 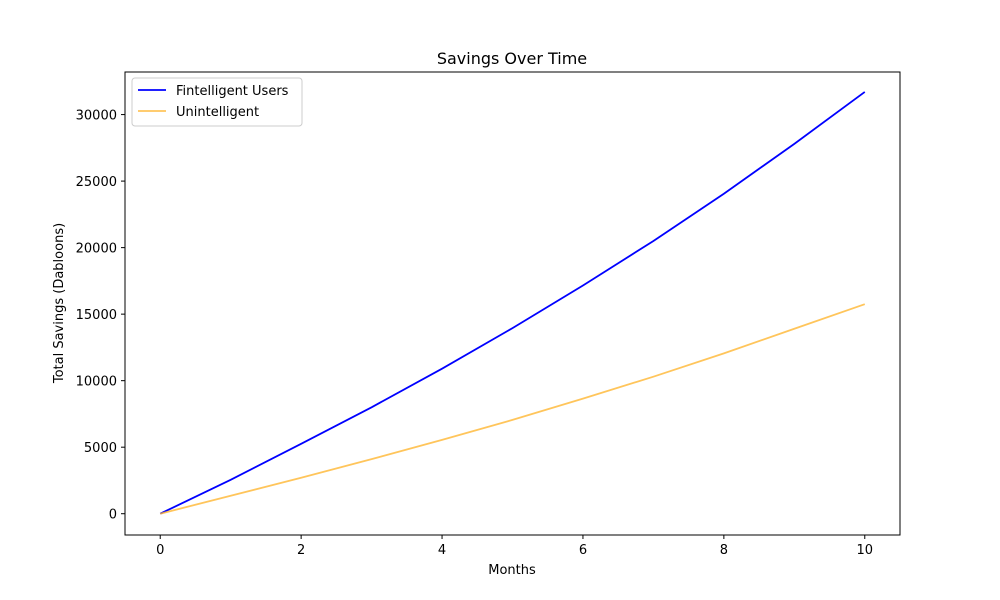 What do you see at coordinates (160, 550) in the screenshot?
I see `x-tick-label: 0` at bounding box center [160, 550].